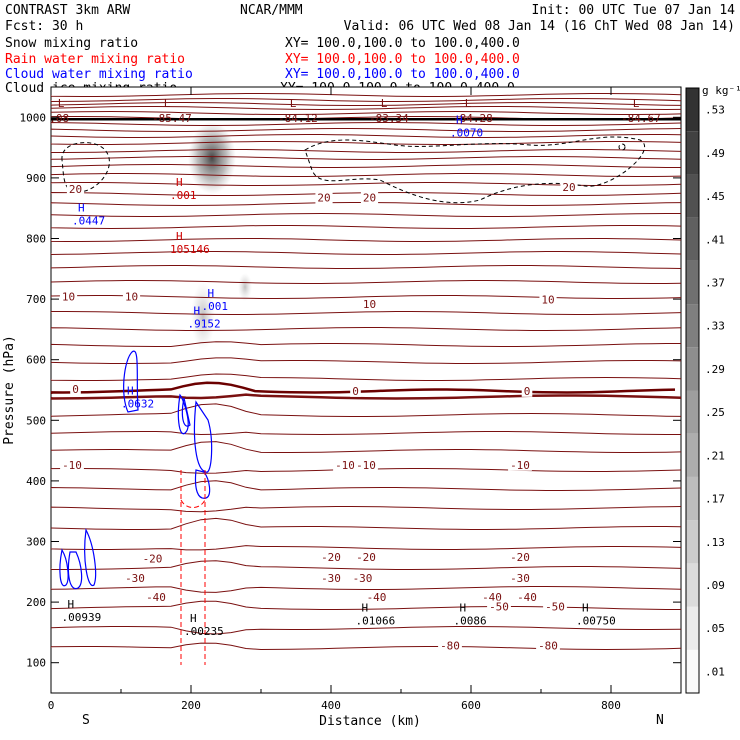 This screenshot has height=740, width=740. What do you see at coordinates (245, 287) in the screenshot?
I see `snow-shading` at bounding box center [245, 287].